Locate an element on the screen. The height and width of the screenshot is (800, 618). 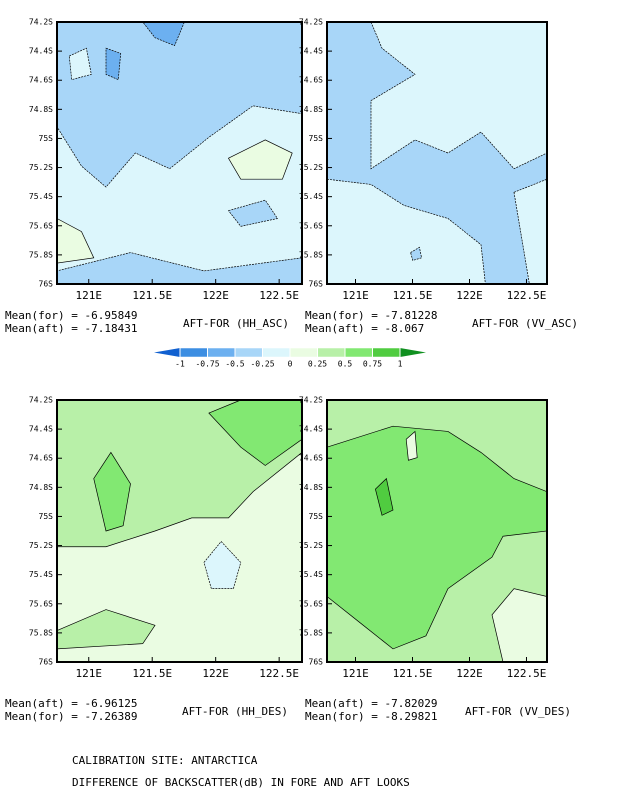
panel-title: AFT-FOR (VV_ASC) is located at coordinates (525, 323).